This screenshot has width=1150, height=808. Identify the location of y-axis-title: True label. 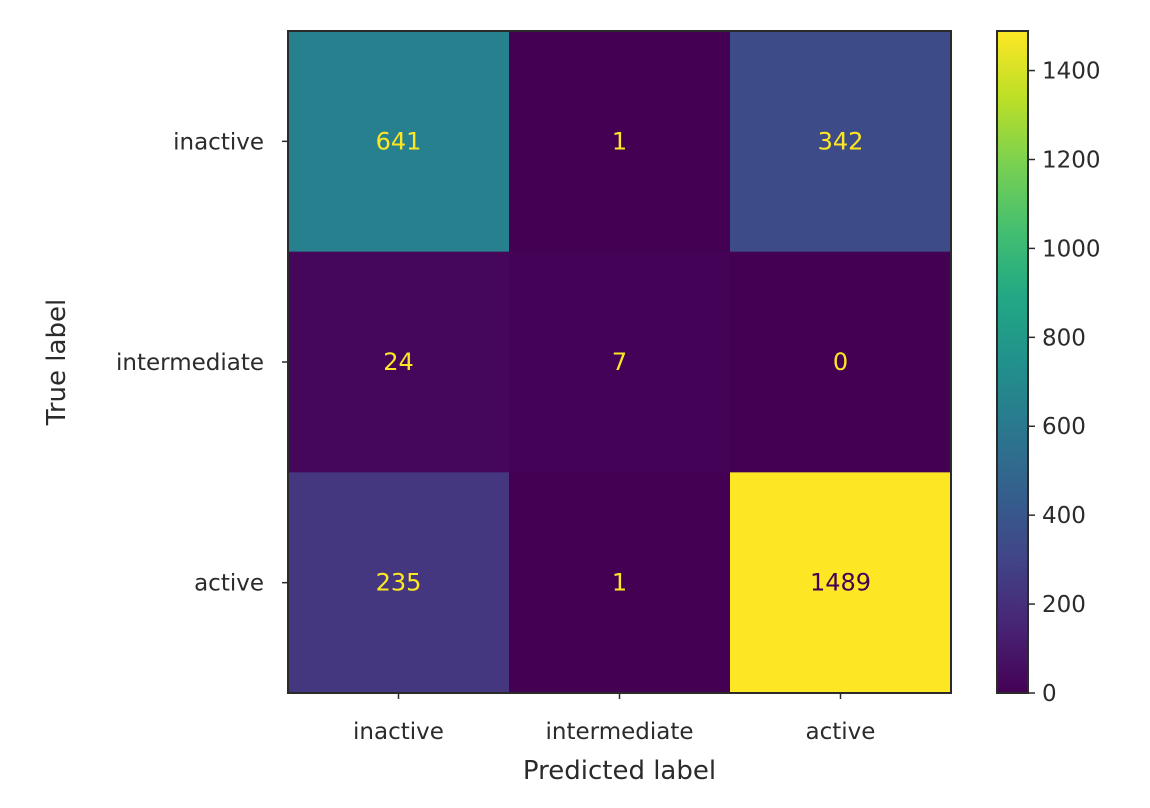
(57, 362).